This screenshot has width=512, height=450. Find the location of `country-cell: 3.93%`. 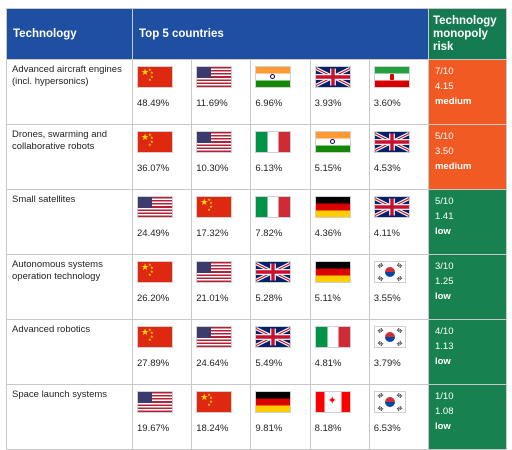

country-cell: 3.93% is located at coordinates (339, 92).